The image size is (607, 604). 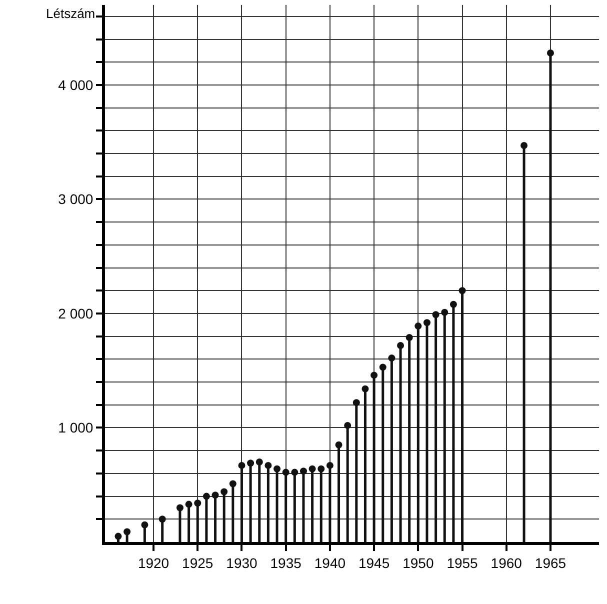 What do you see at coordinates (418, 562) in the screenshot?
I see `x-tick-label: 1950` at bounding box center [418, 562].